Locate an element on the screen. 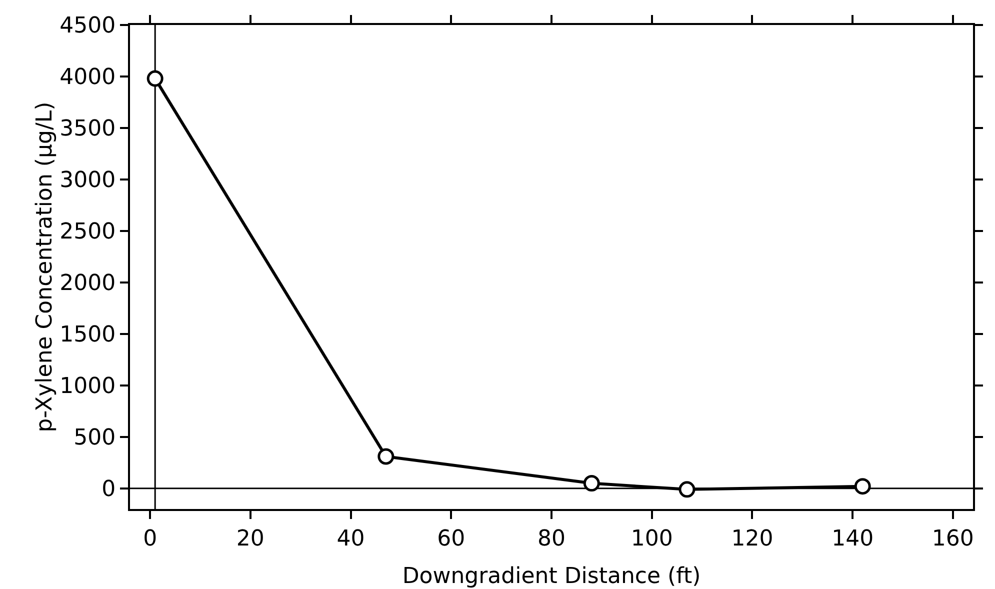  y-tick-label: 4000 is located at coordinates (88, 77).